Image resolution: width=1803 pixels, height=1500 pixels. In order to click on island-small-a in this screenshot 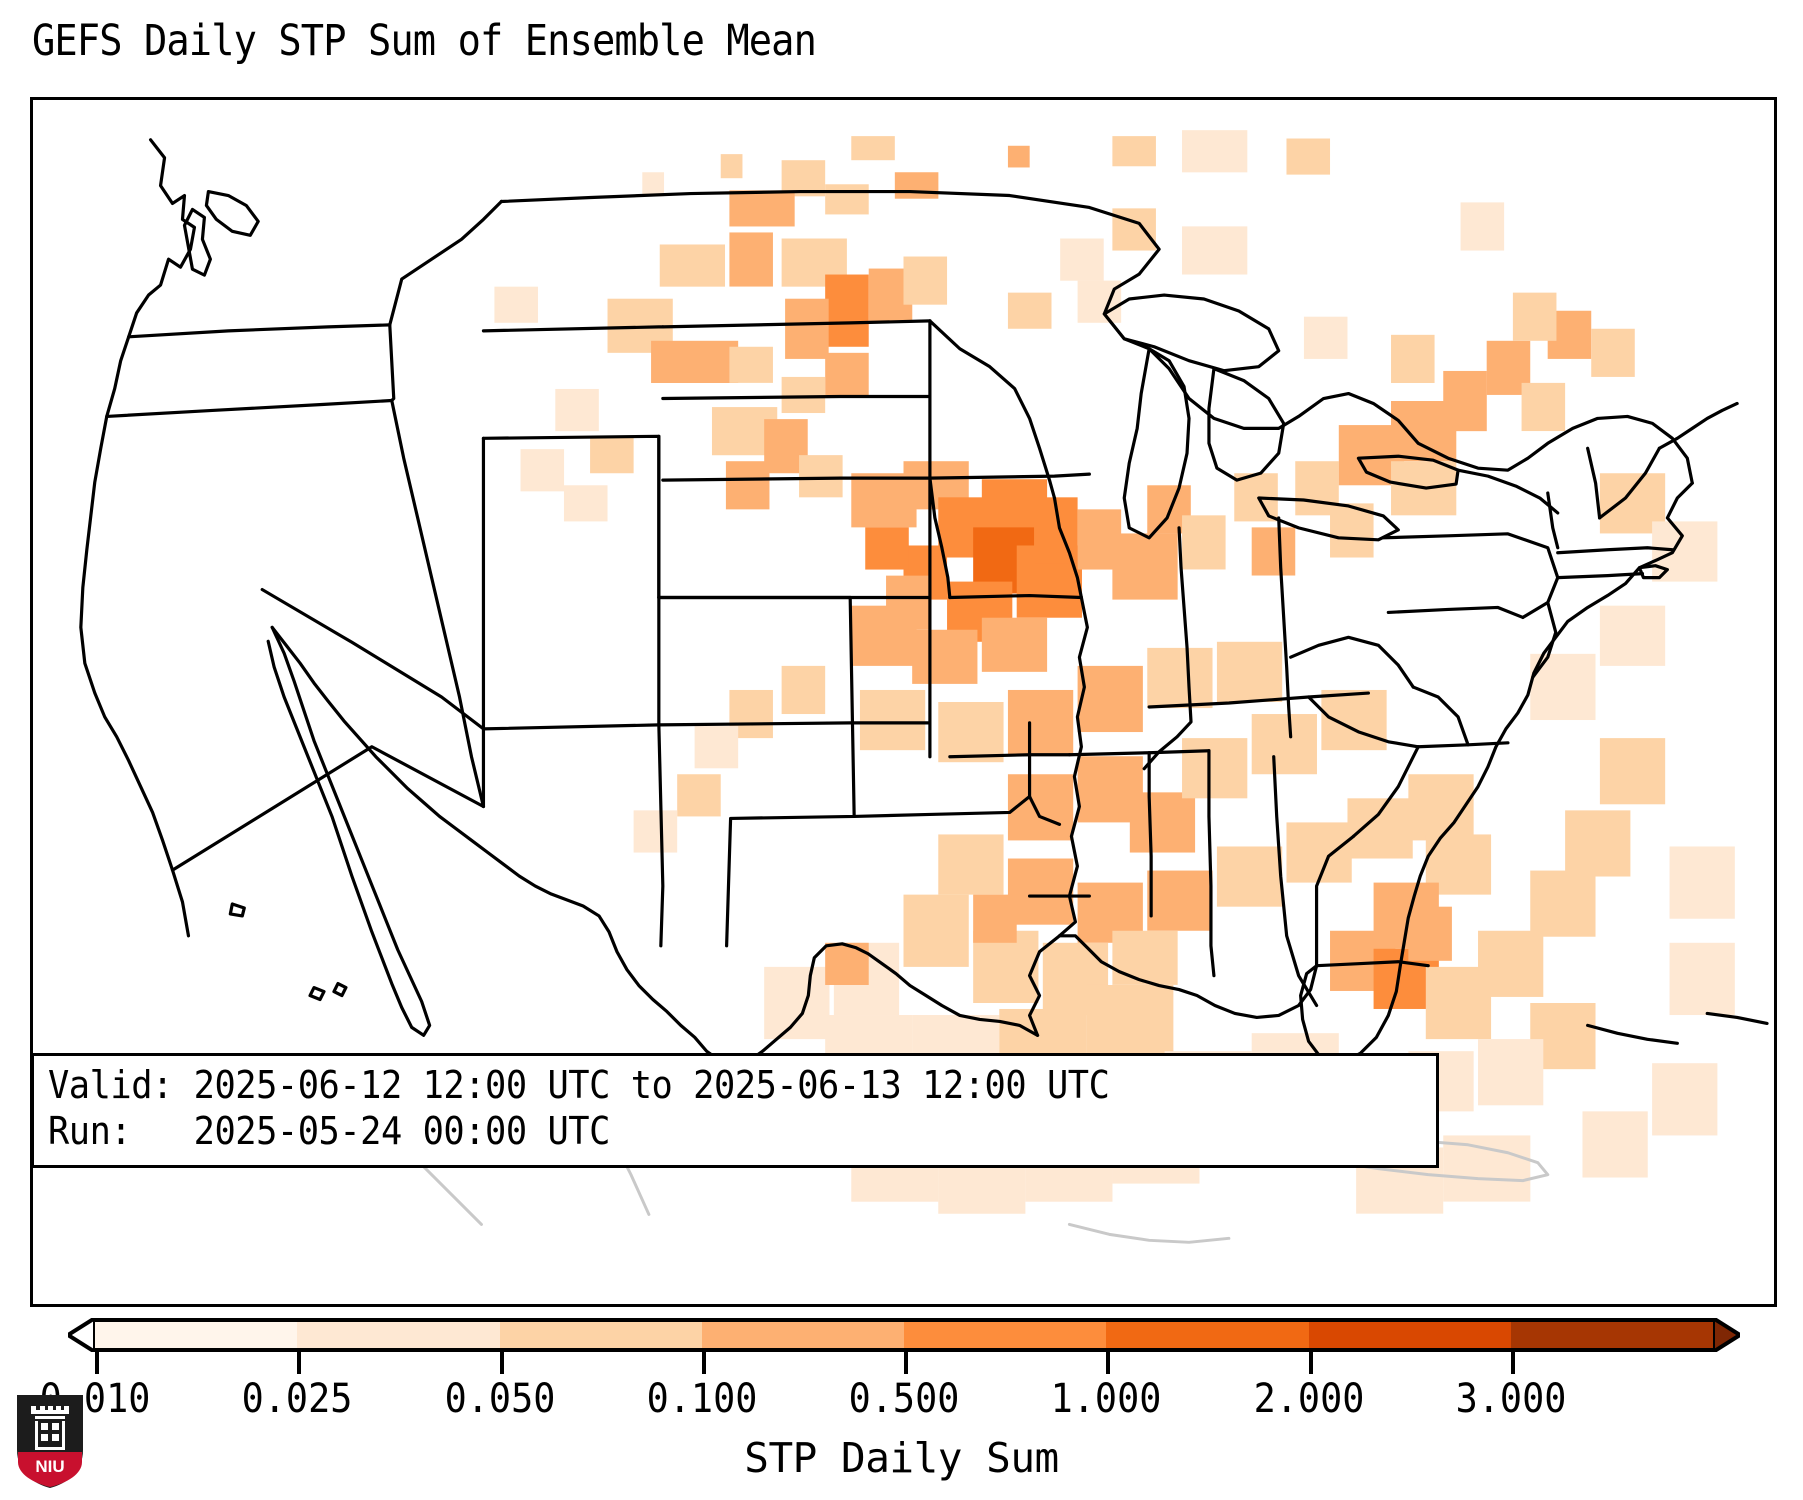, I will do `click(317, 993)`.